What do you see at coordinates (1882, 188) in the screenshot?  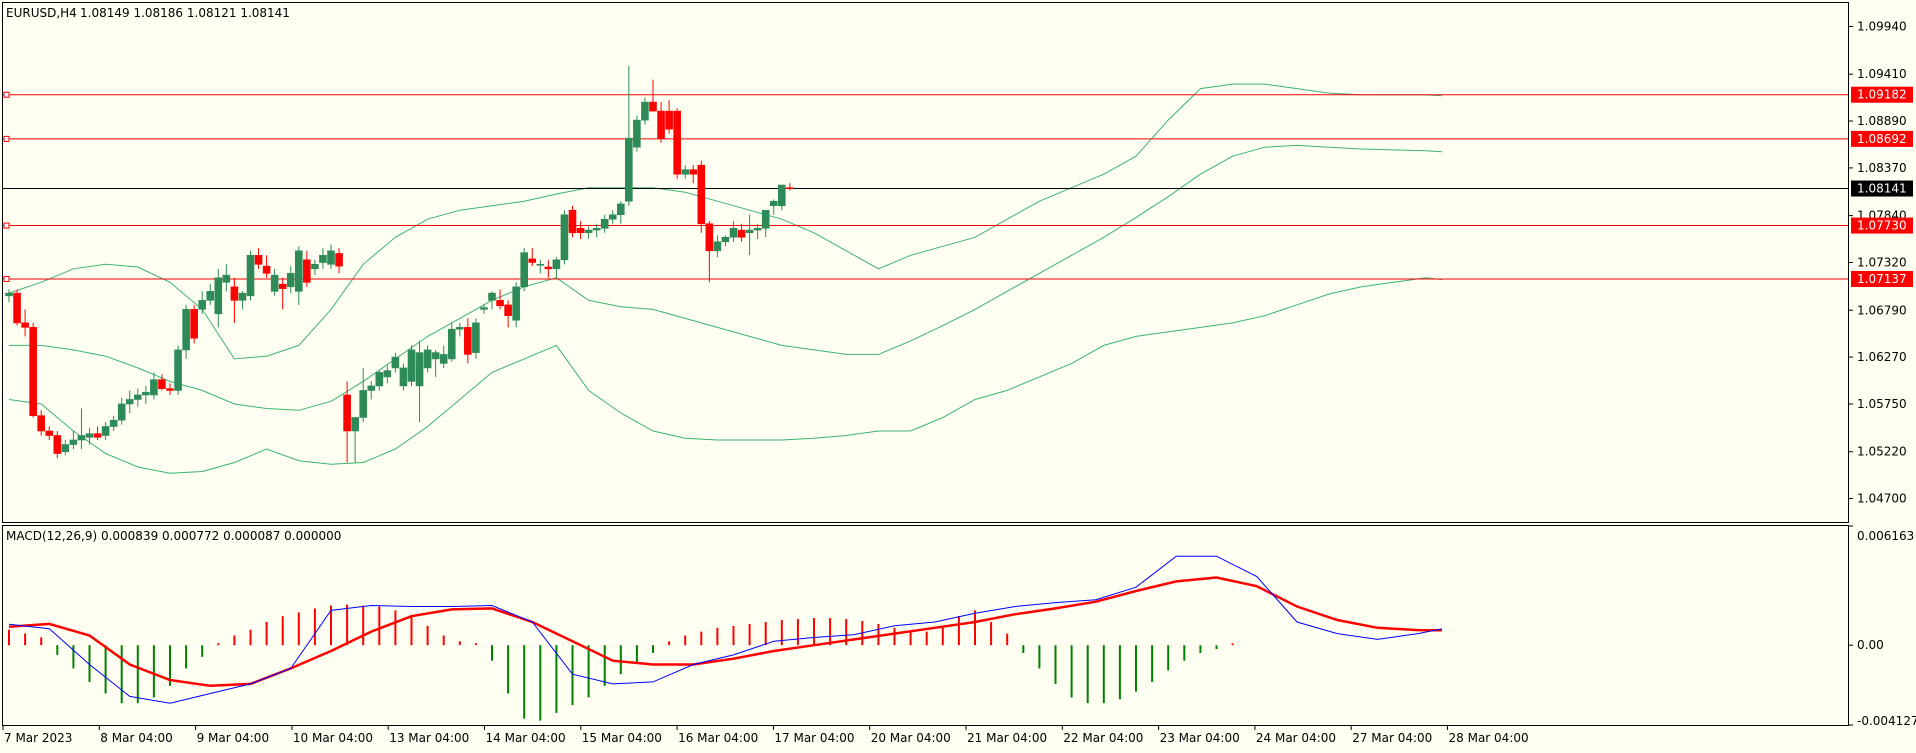 I see `current-price-tag` at bounding box center [1882, 188].